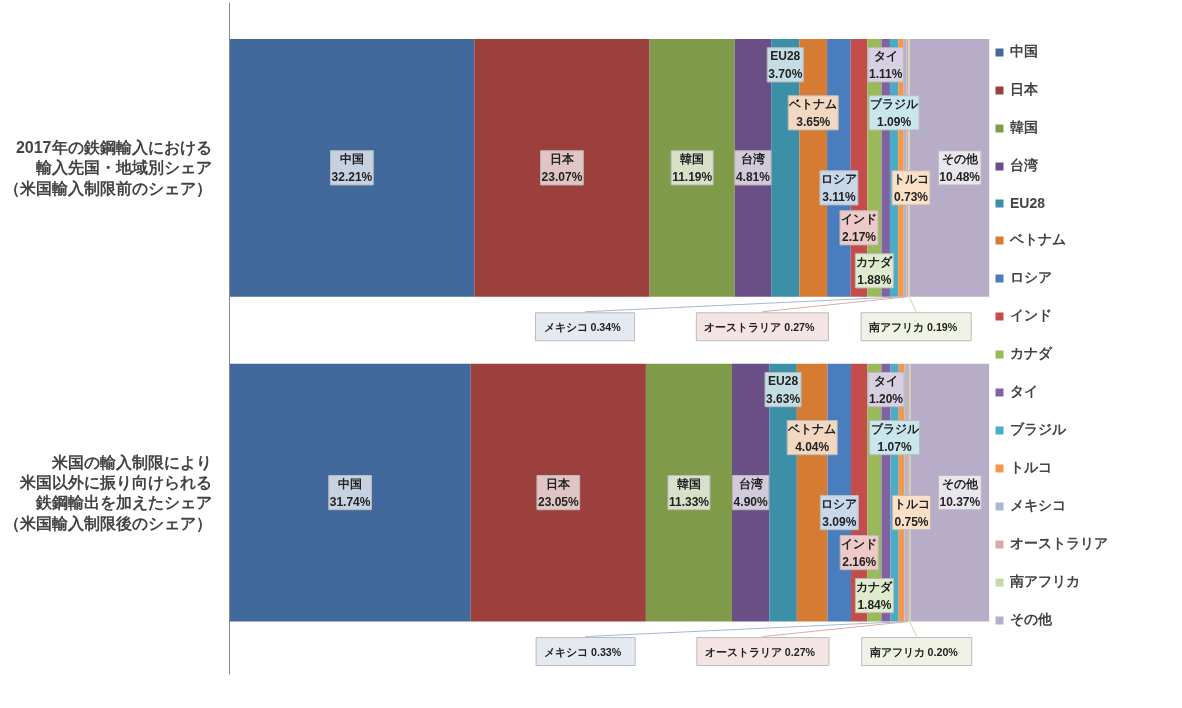 This screenshot has height=708, width=1182. I want to click on data-label: 11.19%, so click(692, 176).